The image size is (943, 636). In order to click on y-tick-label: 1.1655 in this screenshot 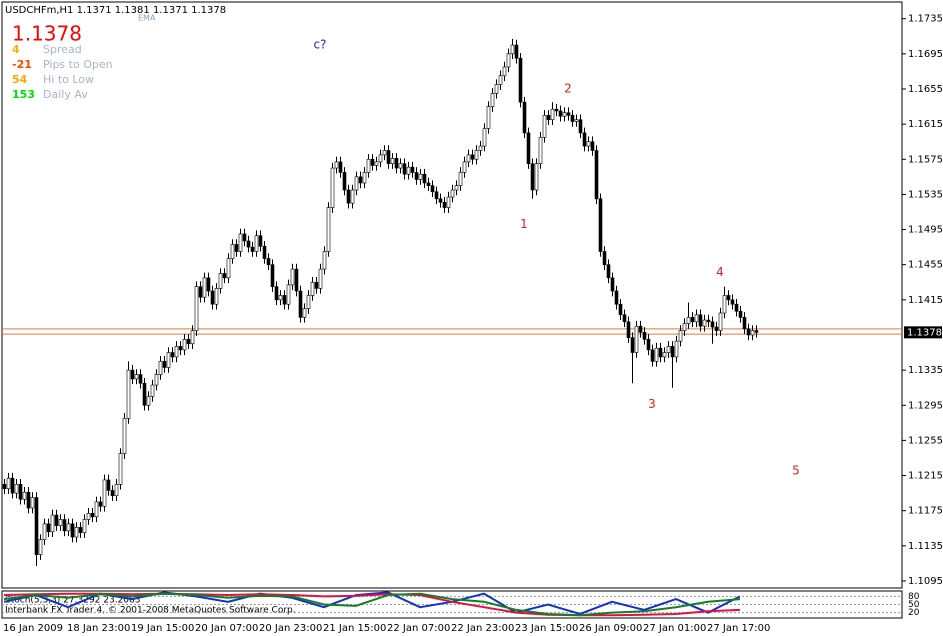, I will do `click(925, 89)`.